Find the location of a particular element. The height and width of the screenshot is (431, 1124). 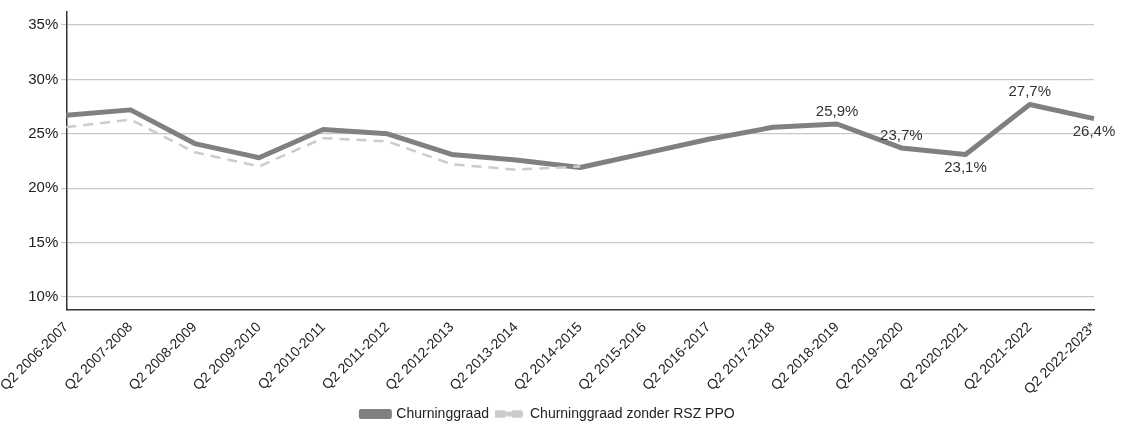

data-label: 27,7% is located at coordinates (1030, 91).